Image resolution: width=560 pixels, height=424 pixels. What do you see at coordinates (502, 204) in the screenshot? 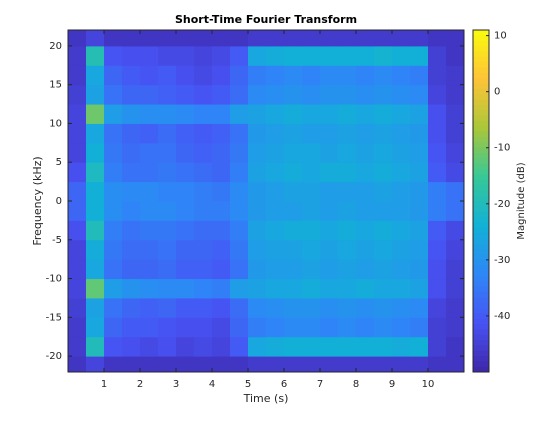
I see `colorbar-tick-label: -20` at bounding box center [502, 204].